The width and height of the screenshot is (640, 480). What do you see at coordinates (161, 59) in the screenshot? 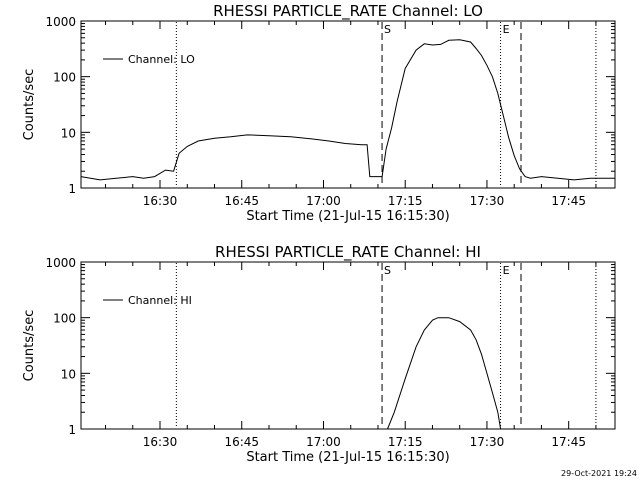
I see `legend-label: Channel: LO` at bounding box center [161, 59].